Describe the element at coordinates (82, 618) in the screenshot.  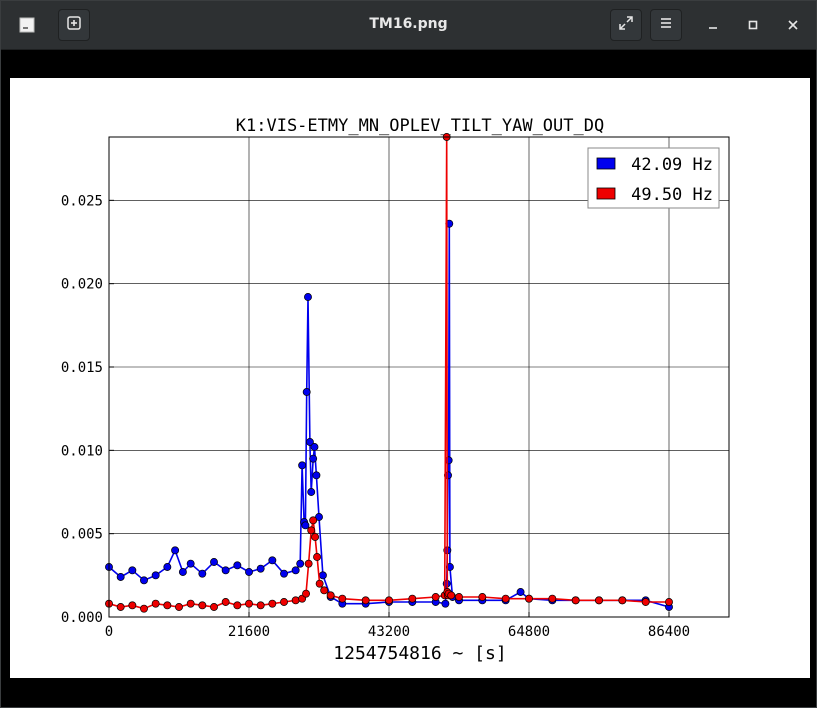
I see `y-tick-label: 0.000` at that location.